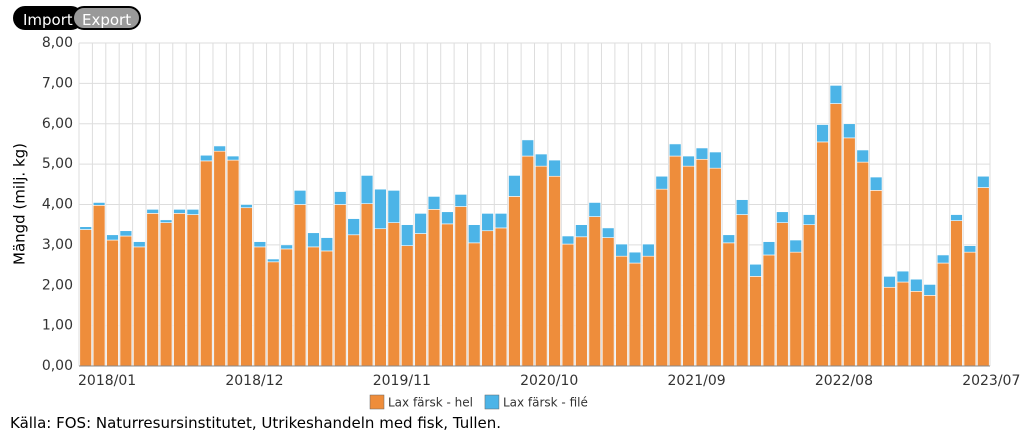  I want to click on legend: Lax färsk - hel Lax färsk - filé, so click(478, 402).